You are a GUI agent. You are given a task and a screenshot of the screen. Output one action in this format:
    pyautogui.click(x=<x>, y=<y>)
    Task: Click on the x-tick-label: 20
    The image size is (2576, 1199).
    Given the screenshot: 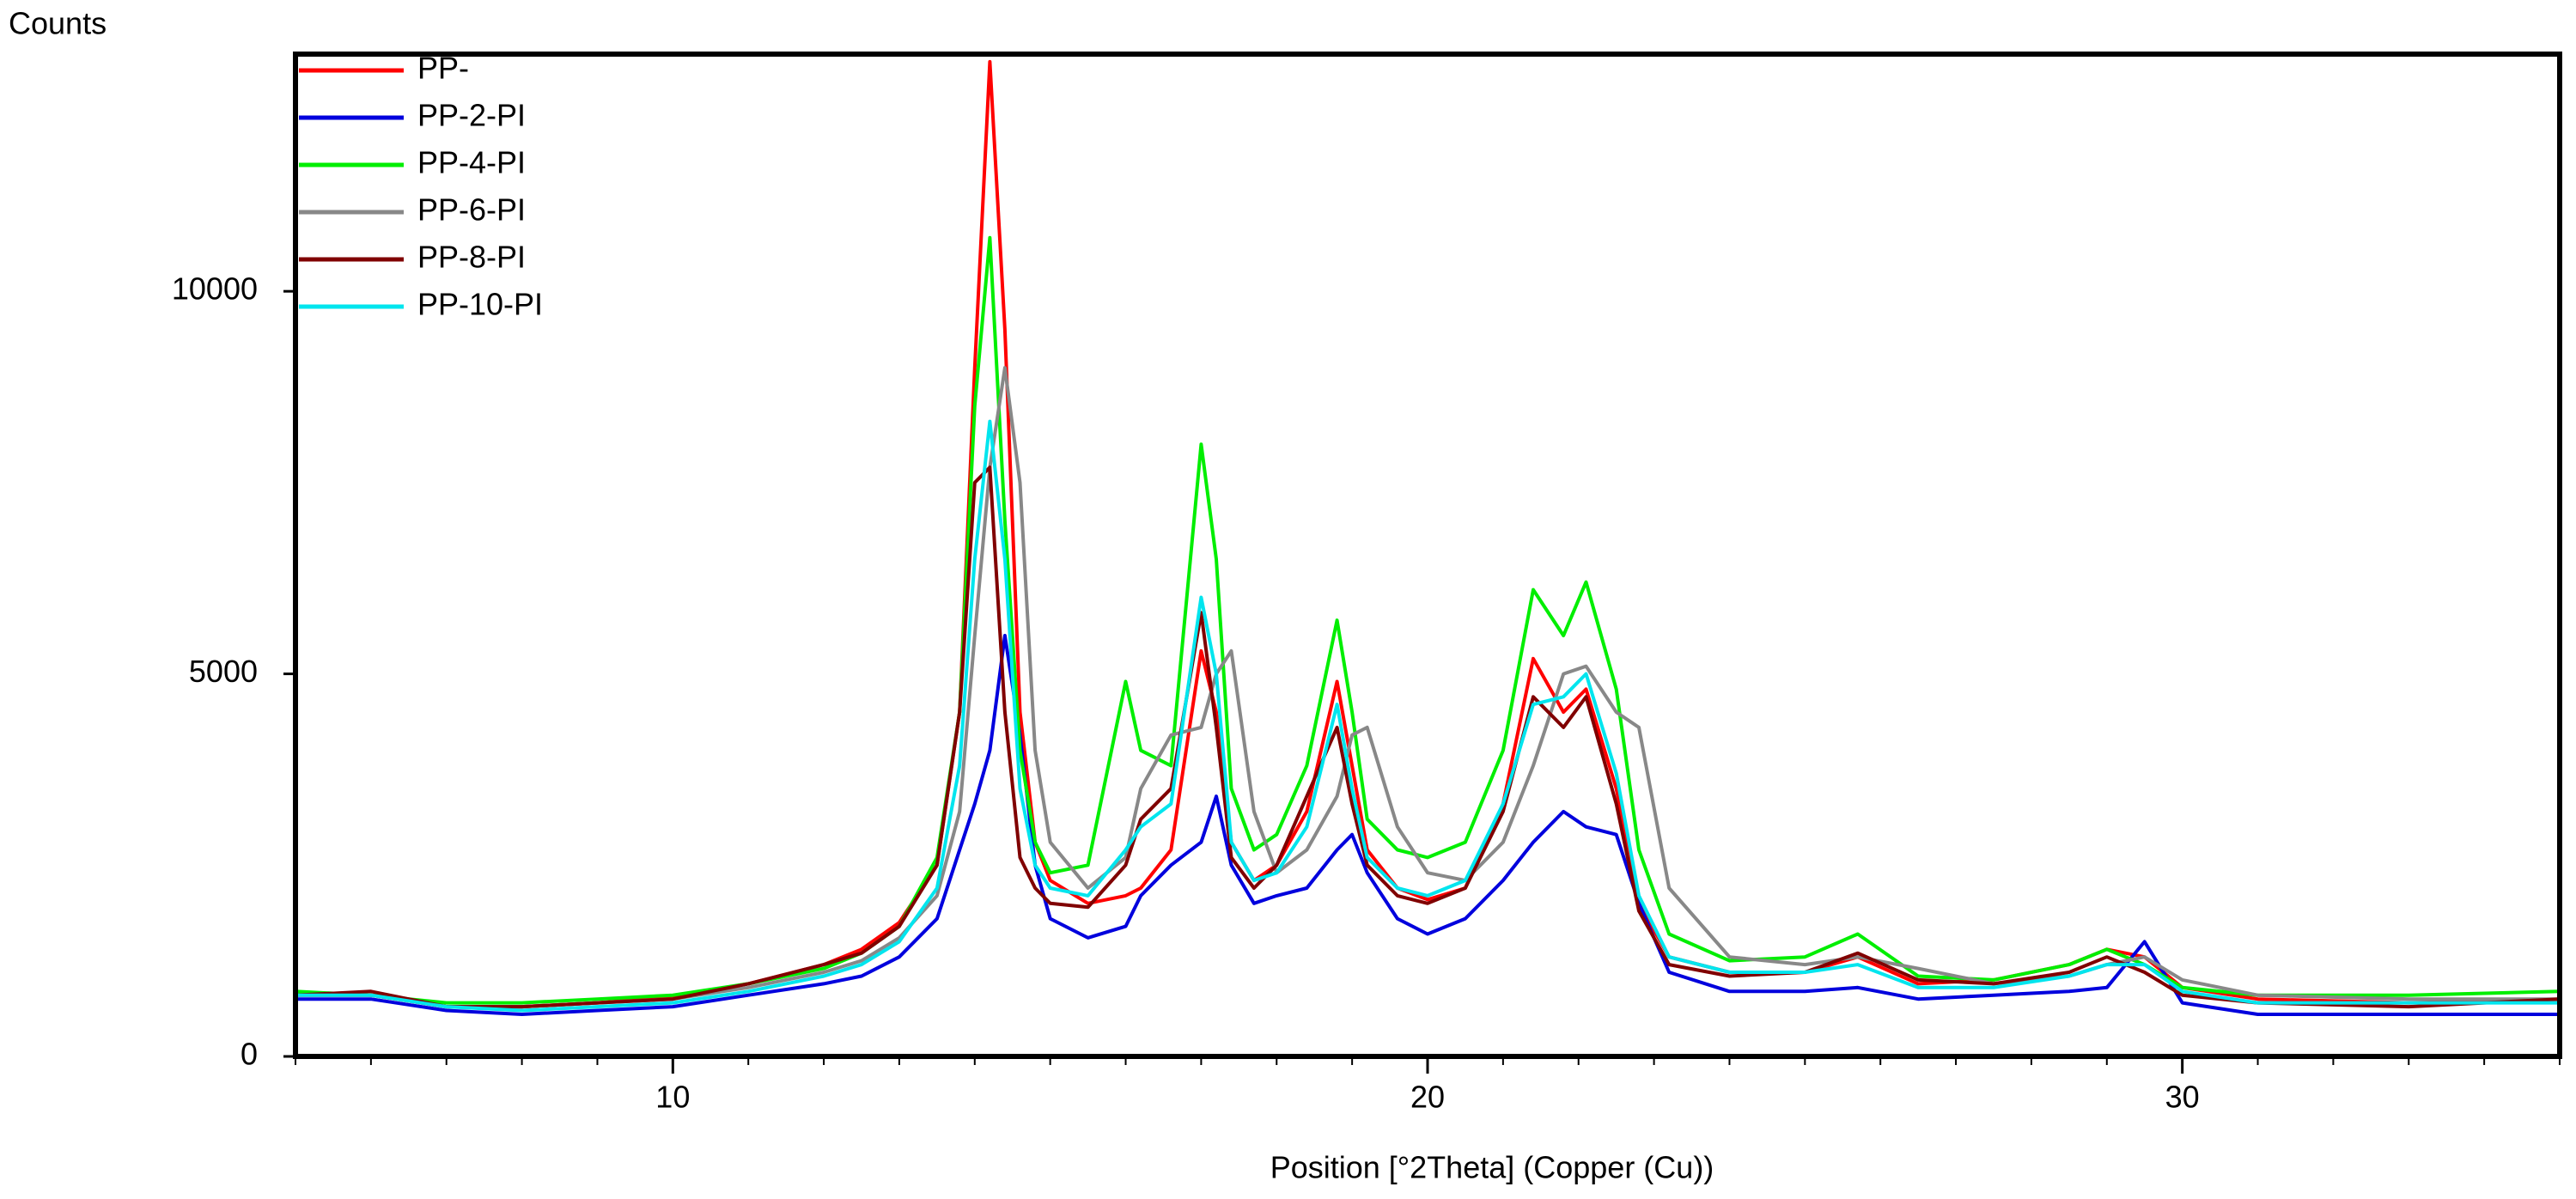 What is the action you would take?
    pyautogui.click(x=1427, y=1097)
    